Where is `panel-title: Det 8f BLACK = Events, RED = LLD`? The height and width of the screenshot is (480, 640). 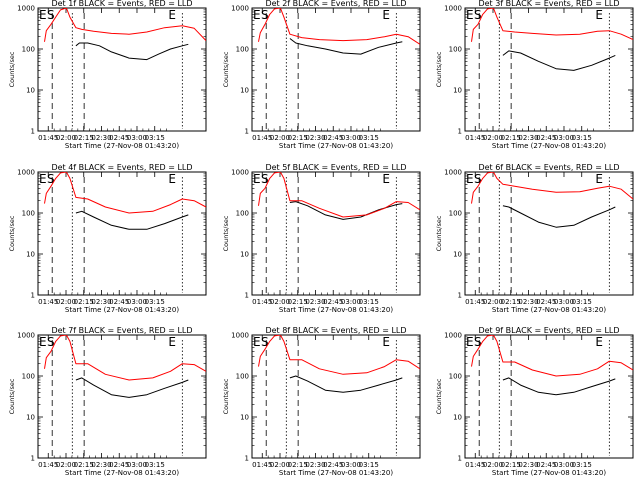 panel-title: Det 8f BLACK = Events, RED = LLD is located at coordinates (335, 330).